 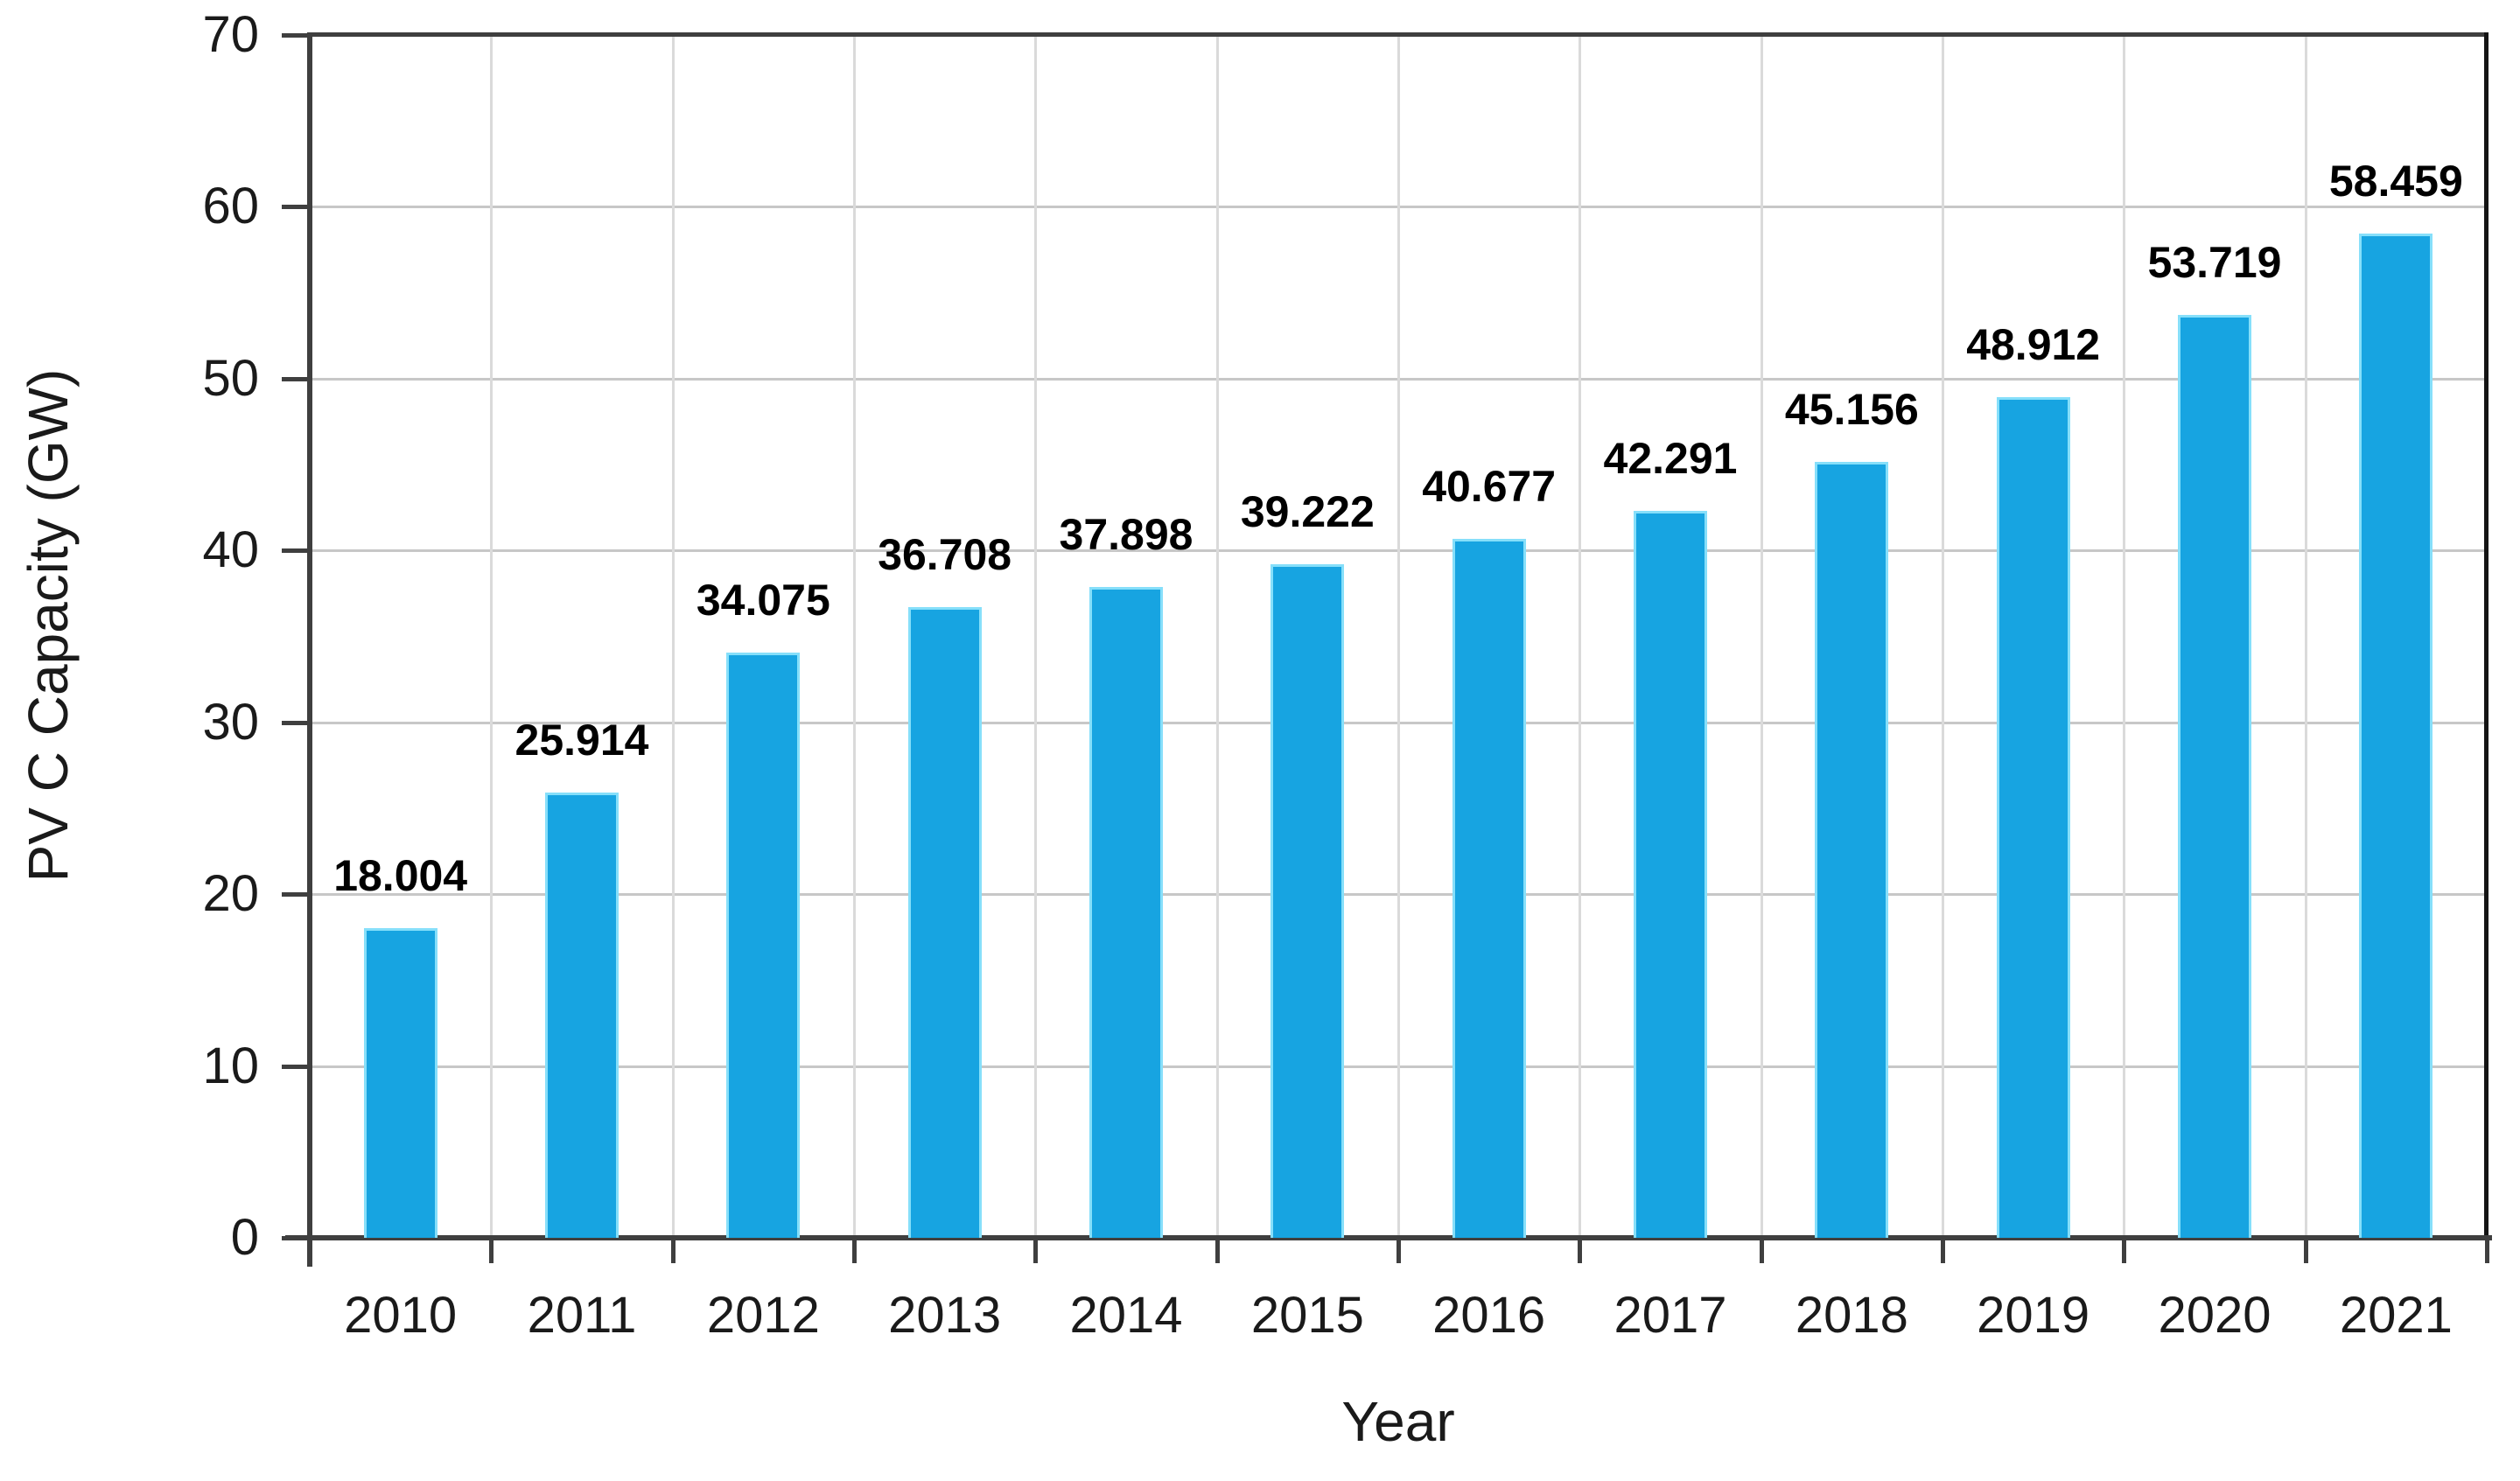 I want to click on data-label-2017: 42.291, so click(x=1670, y=459).